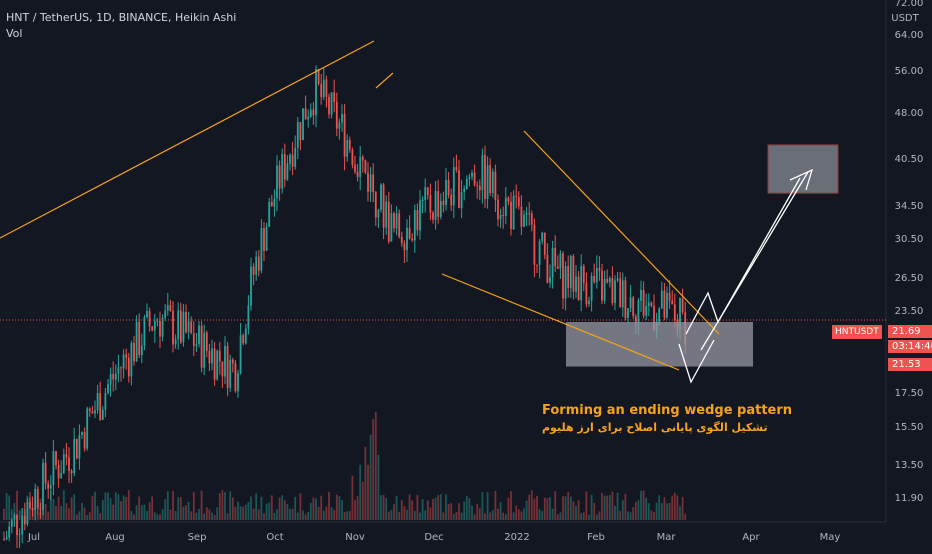 The width and height of the screenshot is (932, 554). I want to click on time-tick-label: Nov, so click(355, 537).